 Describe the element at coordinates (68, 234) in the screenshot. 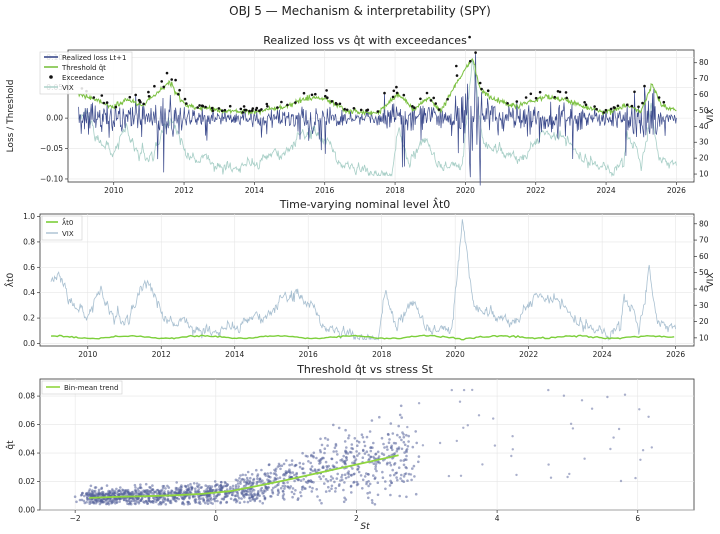

I see `legend-vix2-label: VIX` at that location.